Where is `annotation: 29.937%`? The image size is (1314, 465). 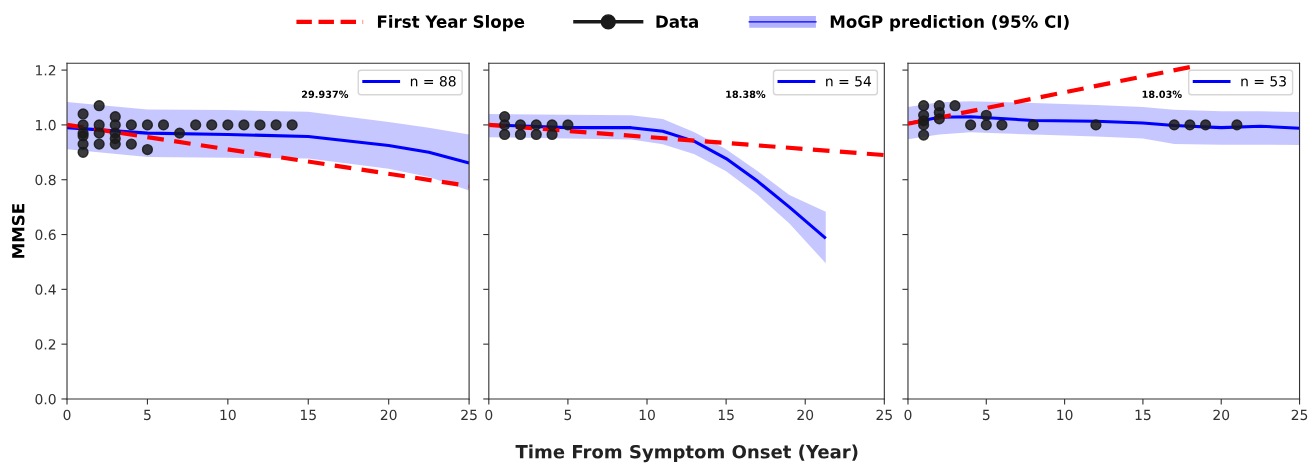 annotation: 29.937% is located at coordinates (325, 94).